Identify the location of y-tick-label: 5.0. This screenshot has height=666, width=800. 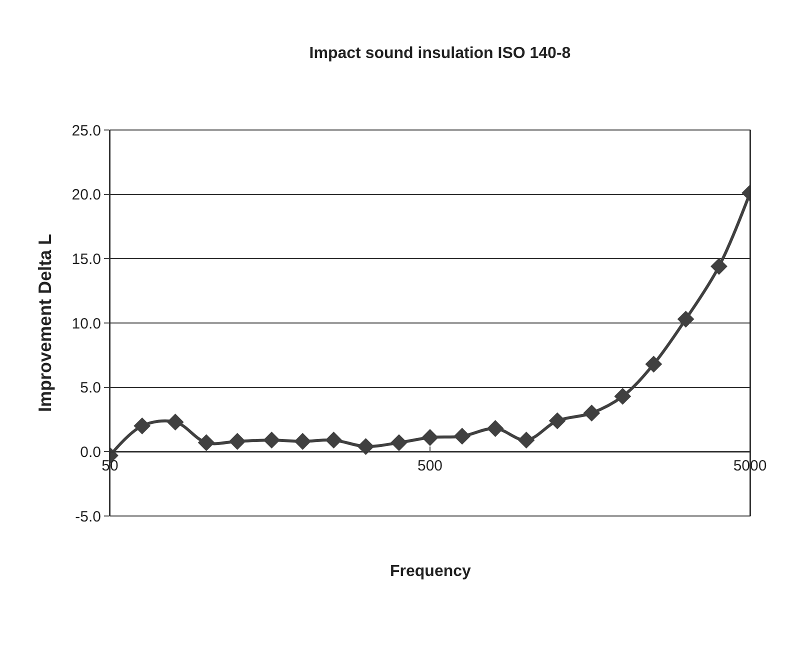
(90, 388).